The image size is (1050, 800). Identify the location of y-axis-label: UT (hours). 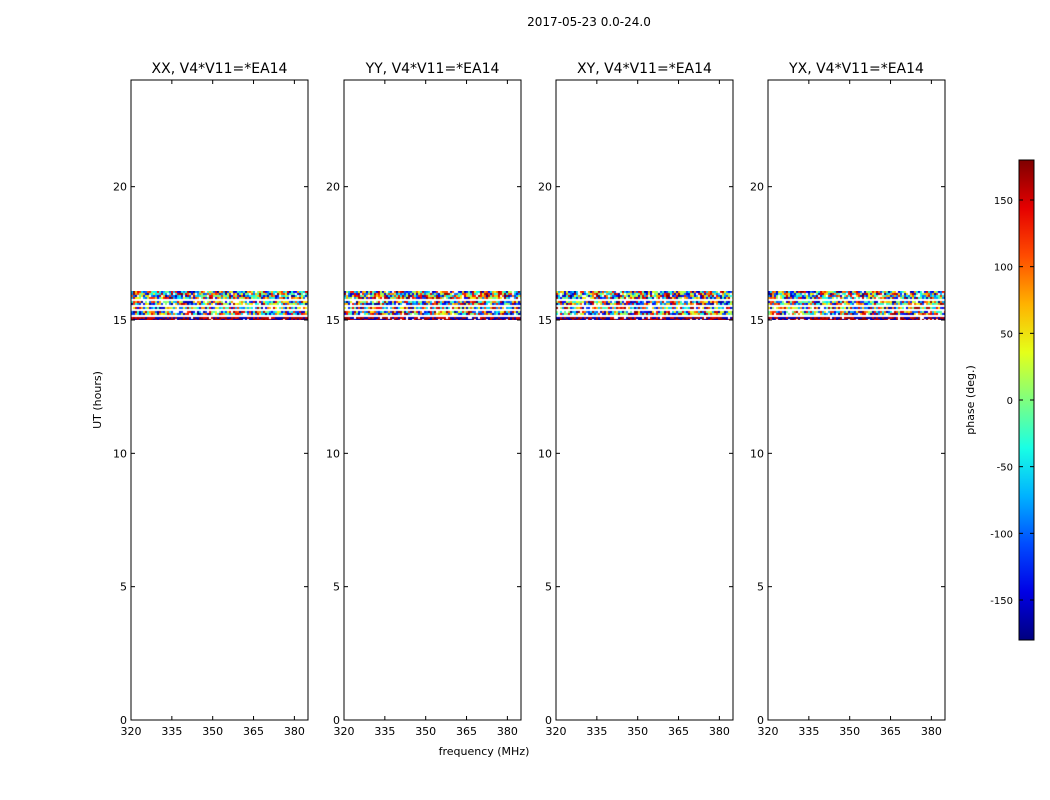
(97, 400).